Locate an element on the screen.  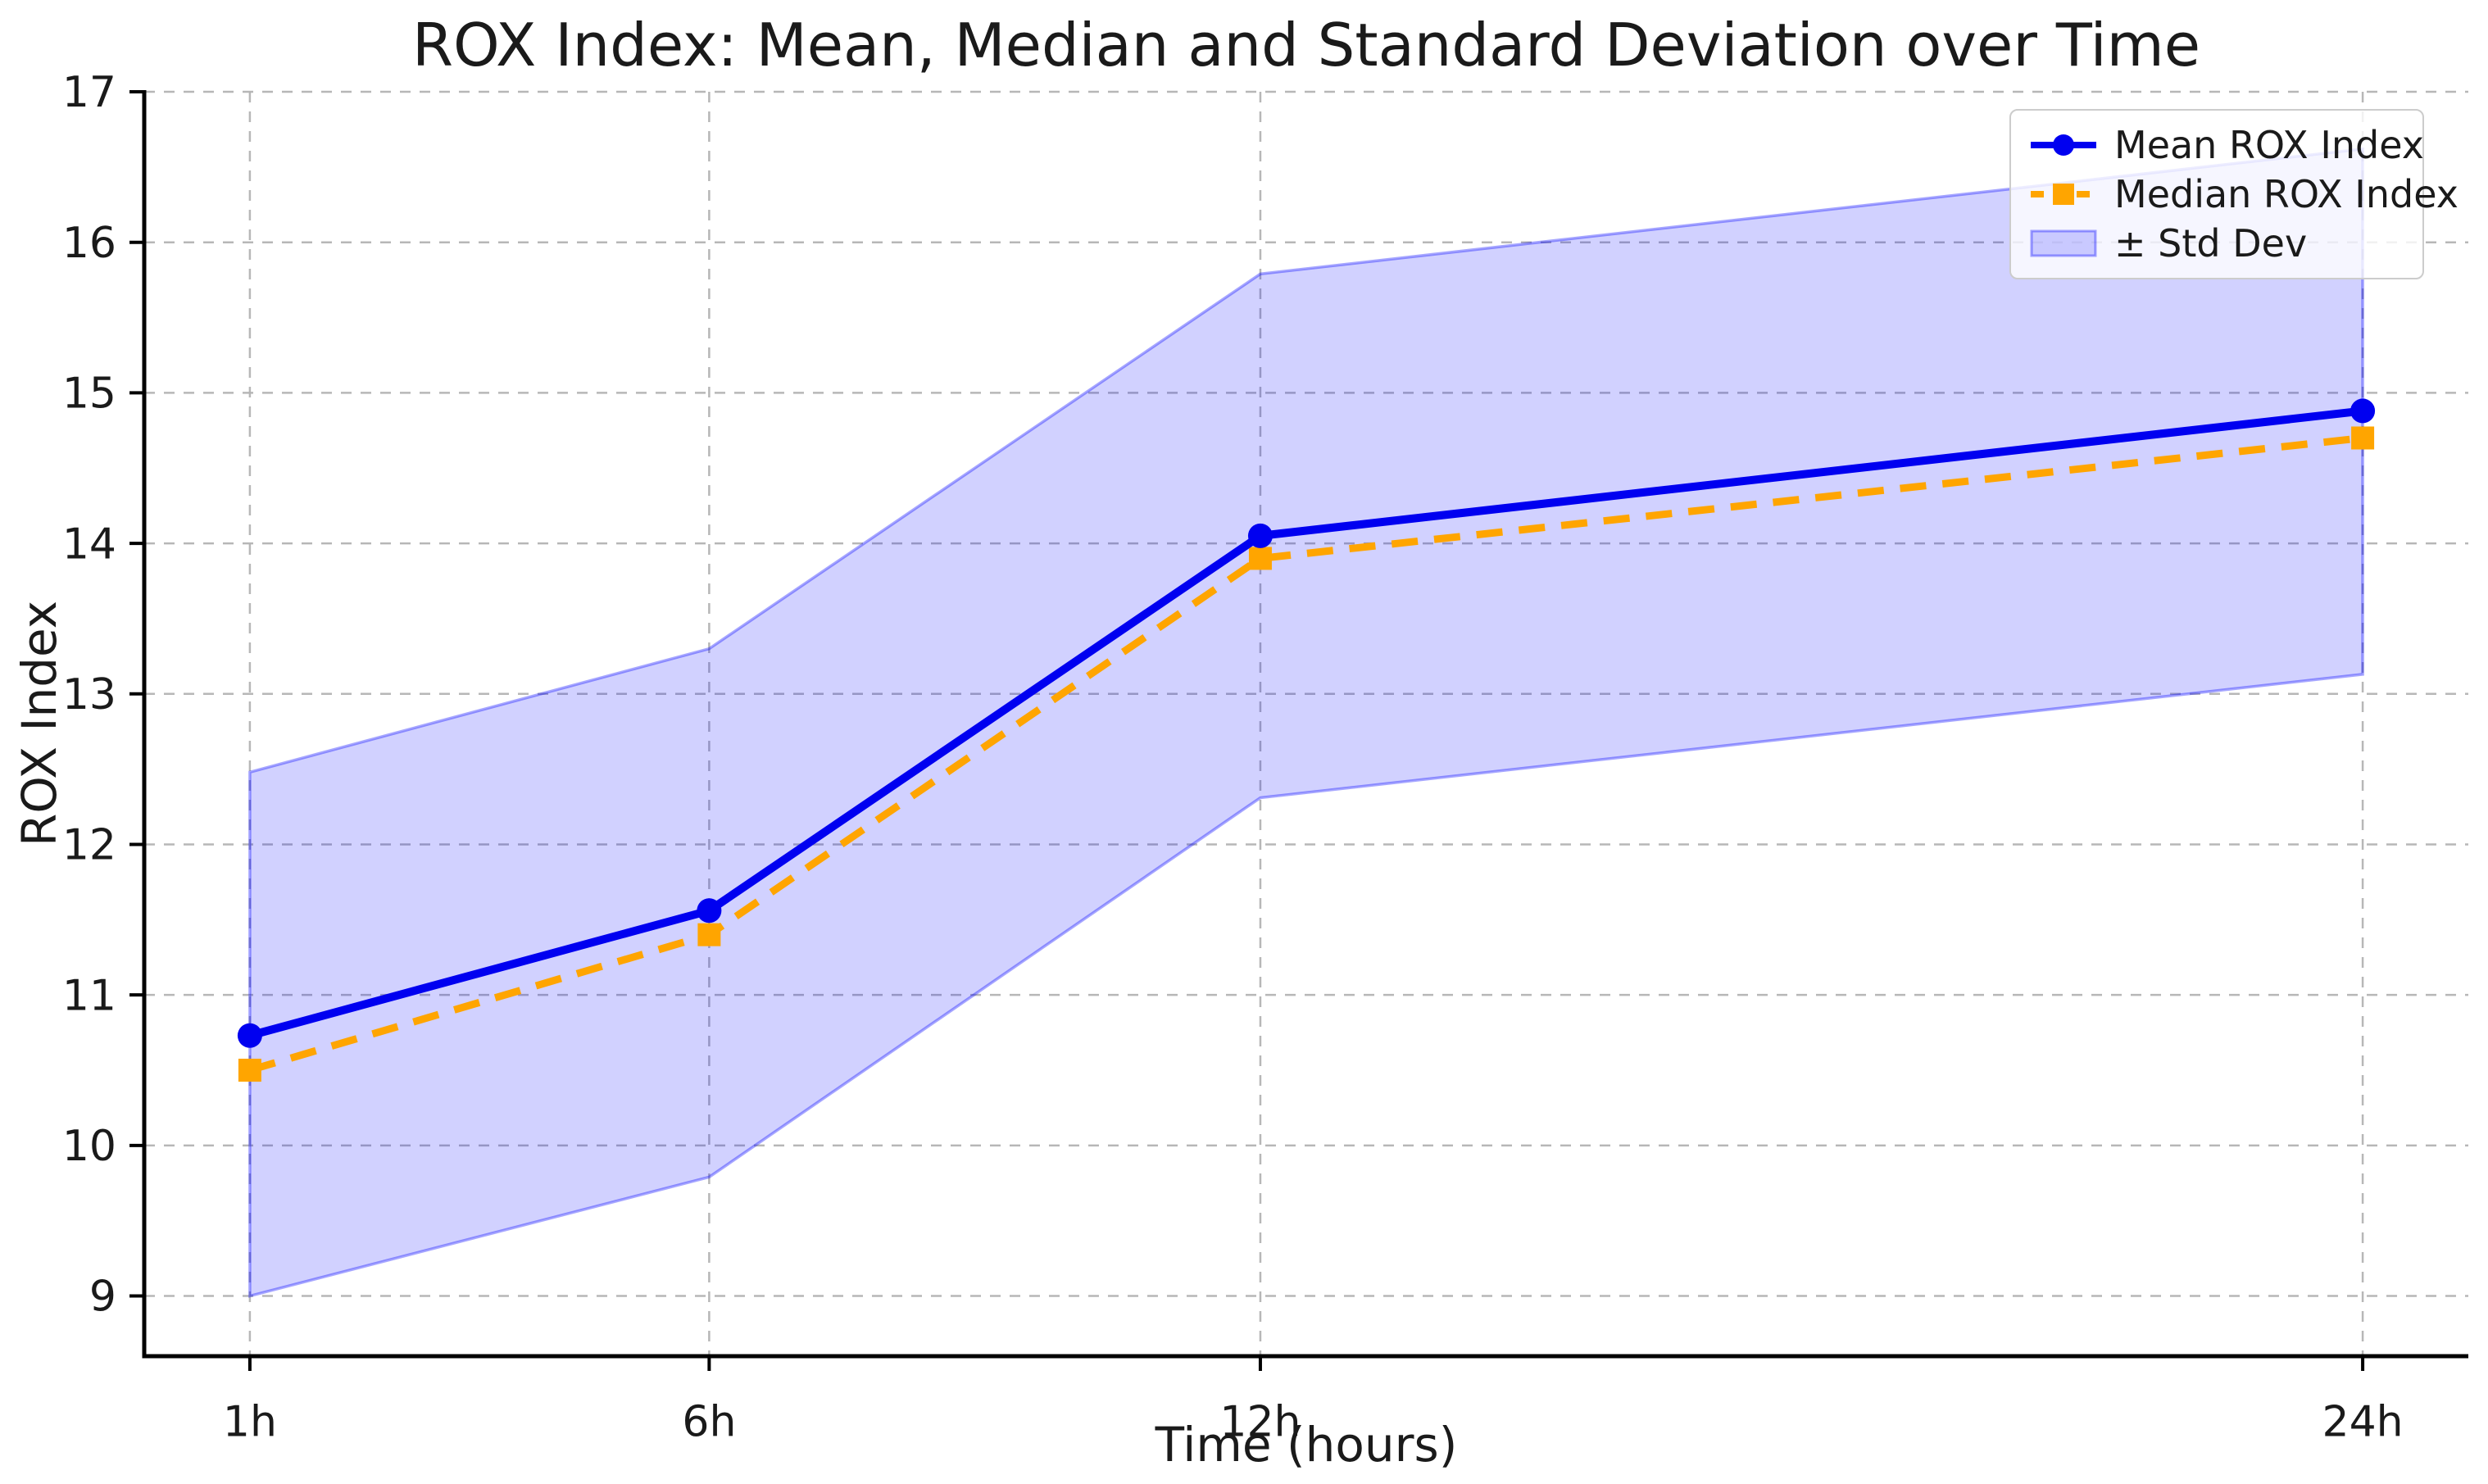
legend-item-median: Median ROX Index is located at coordinates (2243, 194).